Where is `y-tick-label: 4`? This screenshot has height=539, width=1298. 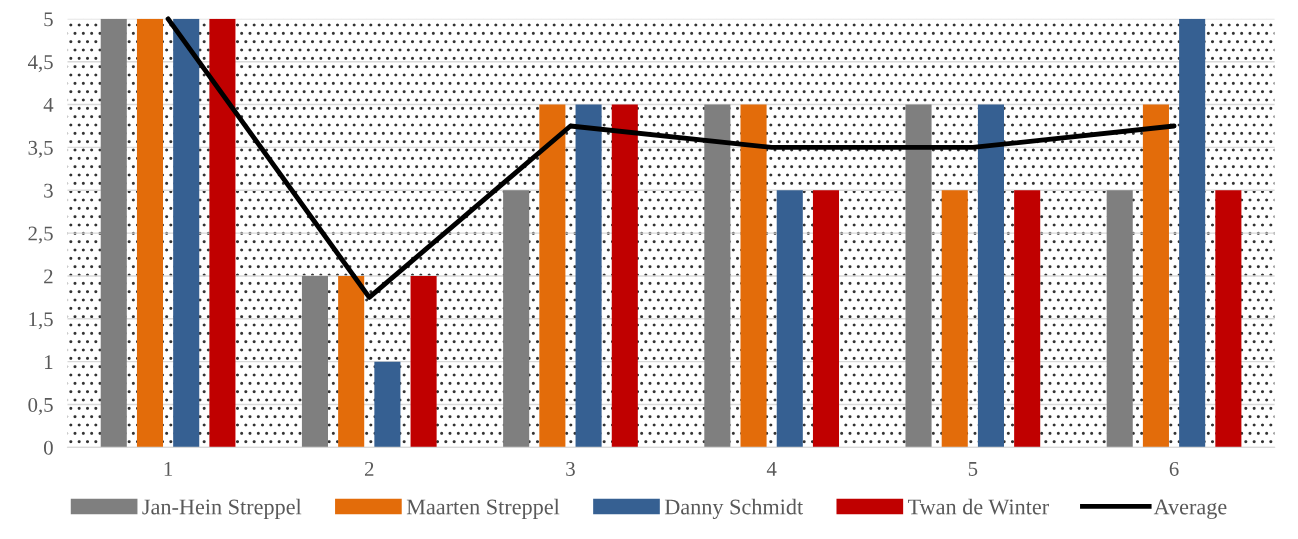
y-tick-label: 4 is located at coordinates (48, 105).